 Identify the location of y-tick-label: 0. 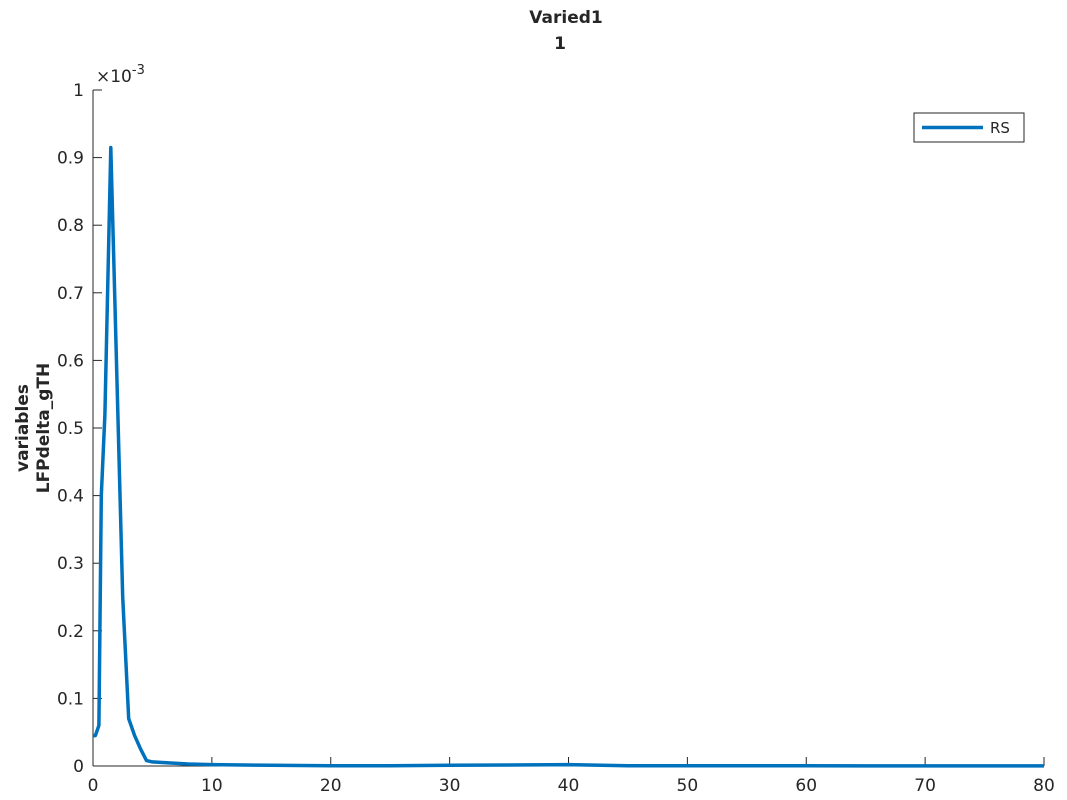
(78, 767).